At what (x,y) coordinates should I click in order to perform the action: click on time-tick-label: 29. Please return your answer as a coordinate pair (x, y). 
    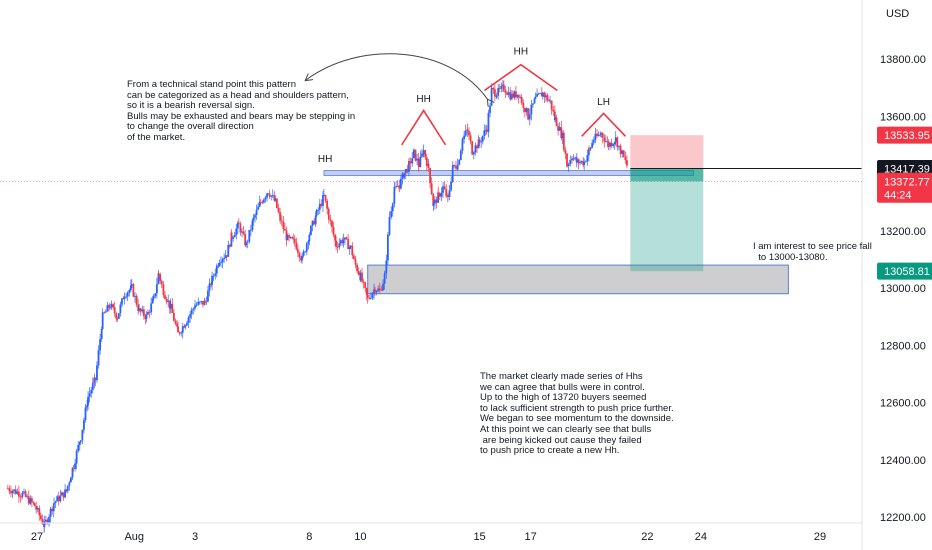
    Looking at the image, I should click on (820, 537).